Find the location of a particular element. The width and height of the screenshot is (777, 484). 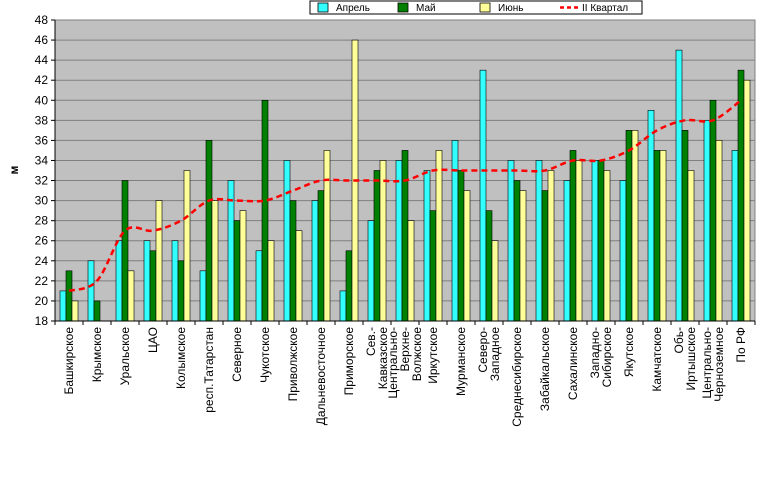

y-tick-label: 46 is located at coordinates (42, 40).